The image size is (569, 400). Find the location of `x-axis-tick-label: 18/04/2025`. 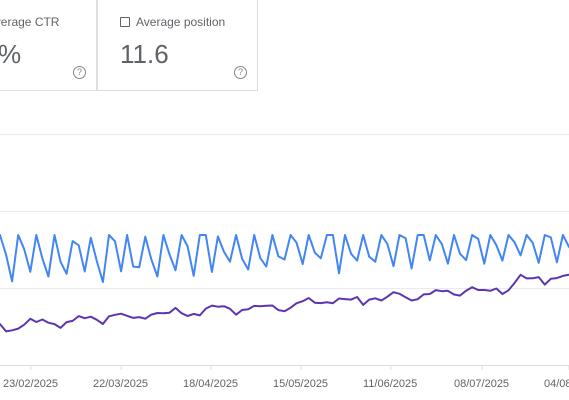

x-axis-tick-label: 18/04/2025 is located at coordinates (211, 384).